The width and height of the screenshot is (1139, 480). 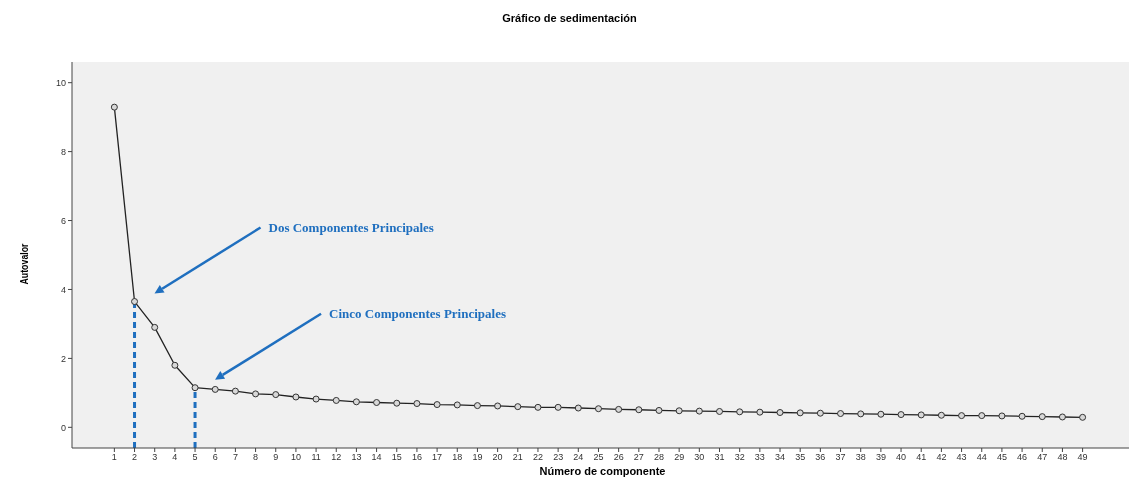 I want to click on x-tick-label: 9, so click(x=276, y=457).